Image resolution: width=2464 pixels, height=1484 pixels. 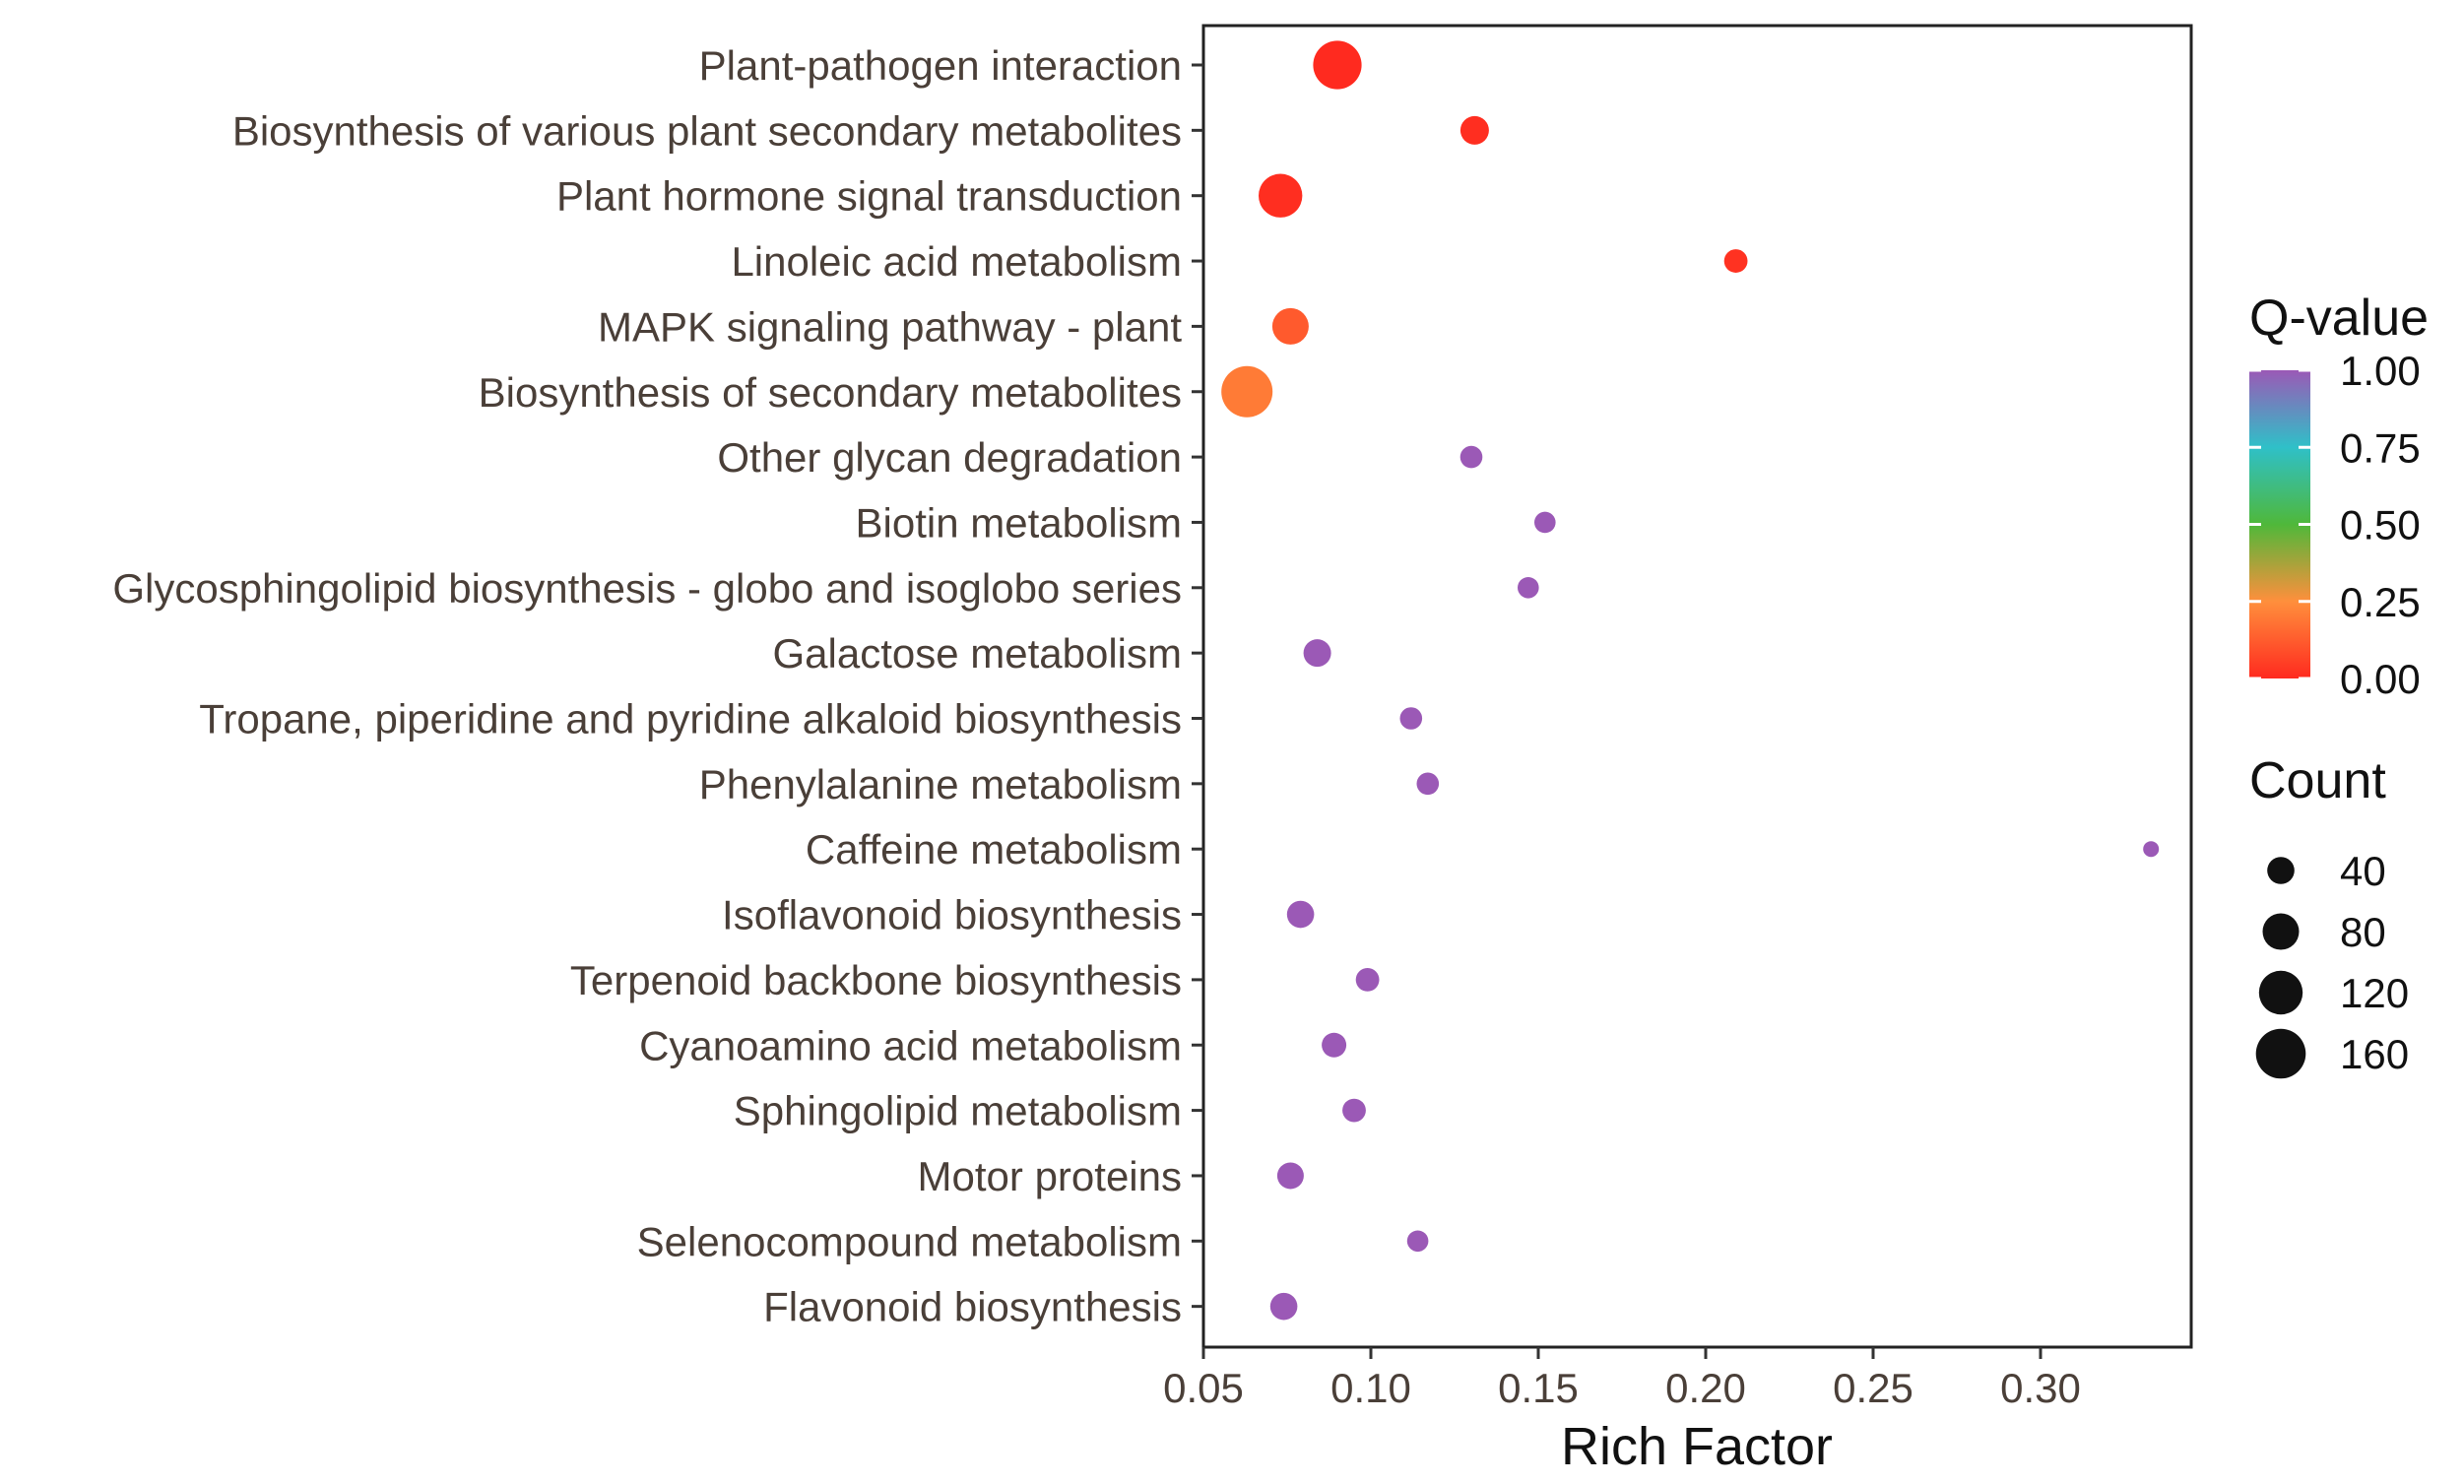 I want to click on y-tick-label: Flavonoid biosynthesis, so click(x=973, y=1307).